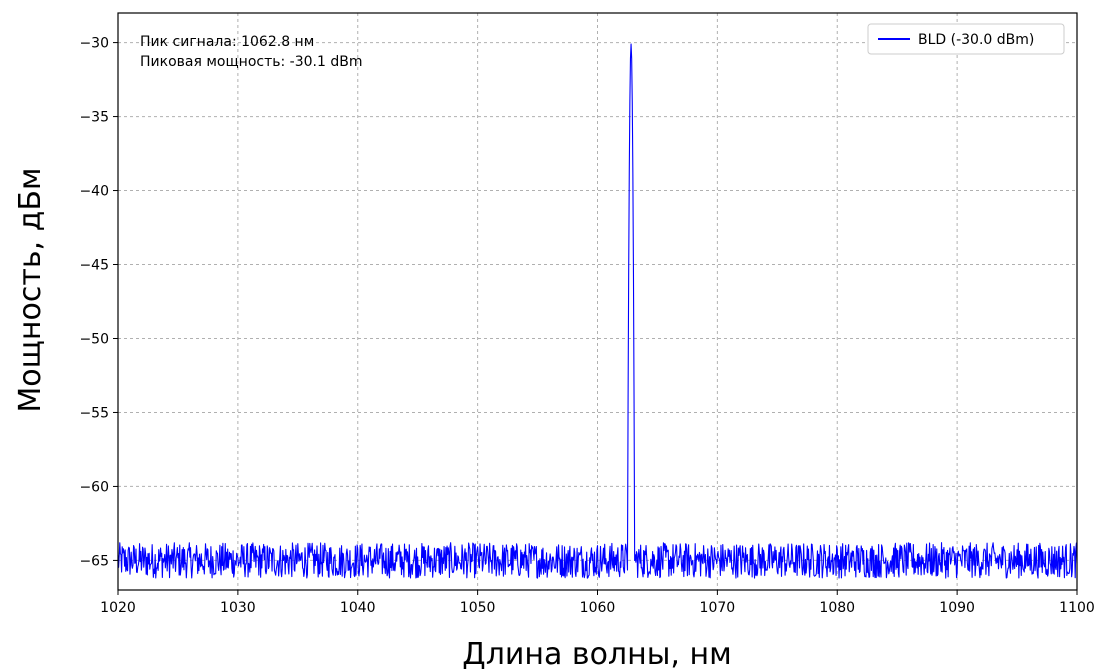 This screenshot has height=670, width=1101. What do you see at coordinates (94, 339) in the screenshot?
I see `y-tick-label: −50` at bounding box center [94, 339].